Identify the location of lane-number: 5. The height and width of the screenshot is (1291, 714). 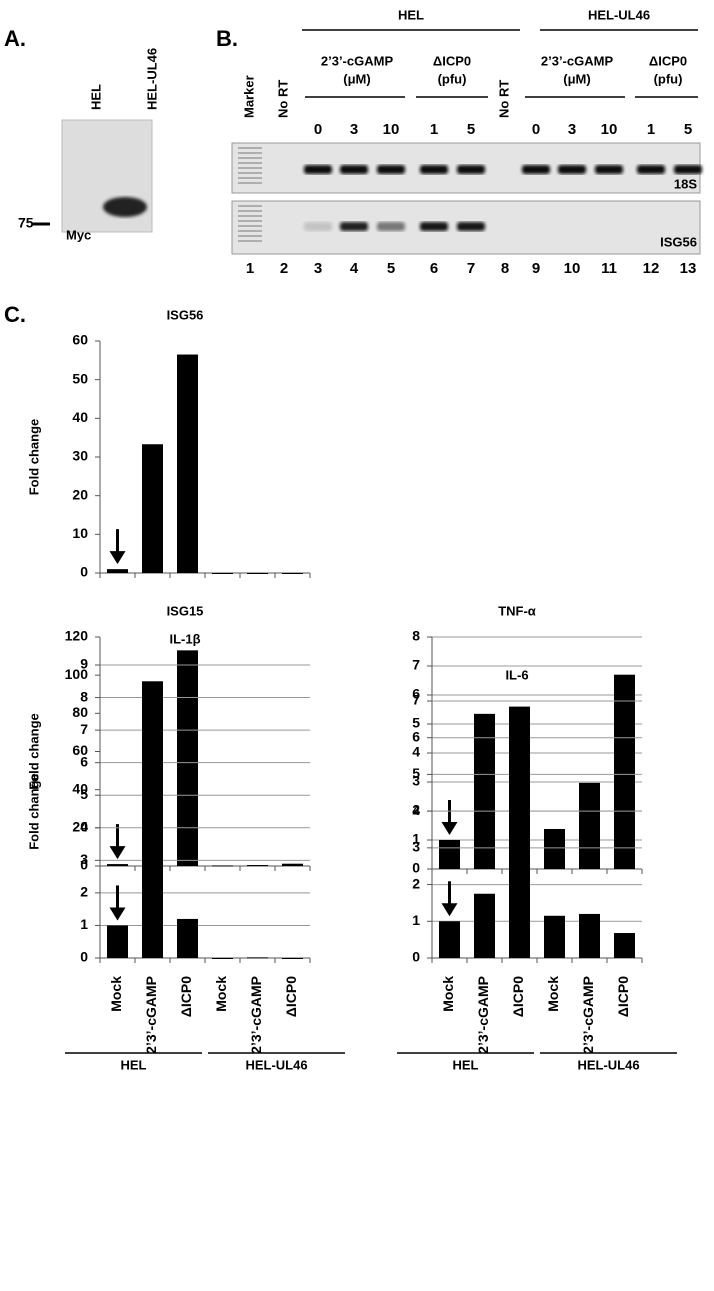
(391, 268).